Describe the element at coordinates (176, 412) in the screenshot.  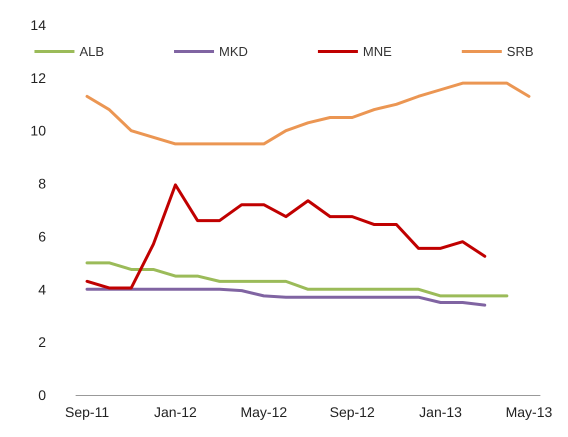
I see `x-tick-label: Jan-12` at that location.